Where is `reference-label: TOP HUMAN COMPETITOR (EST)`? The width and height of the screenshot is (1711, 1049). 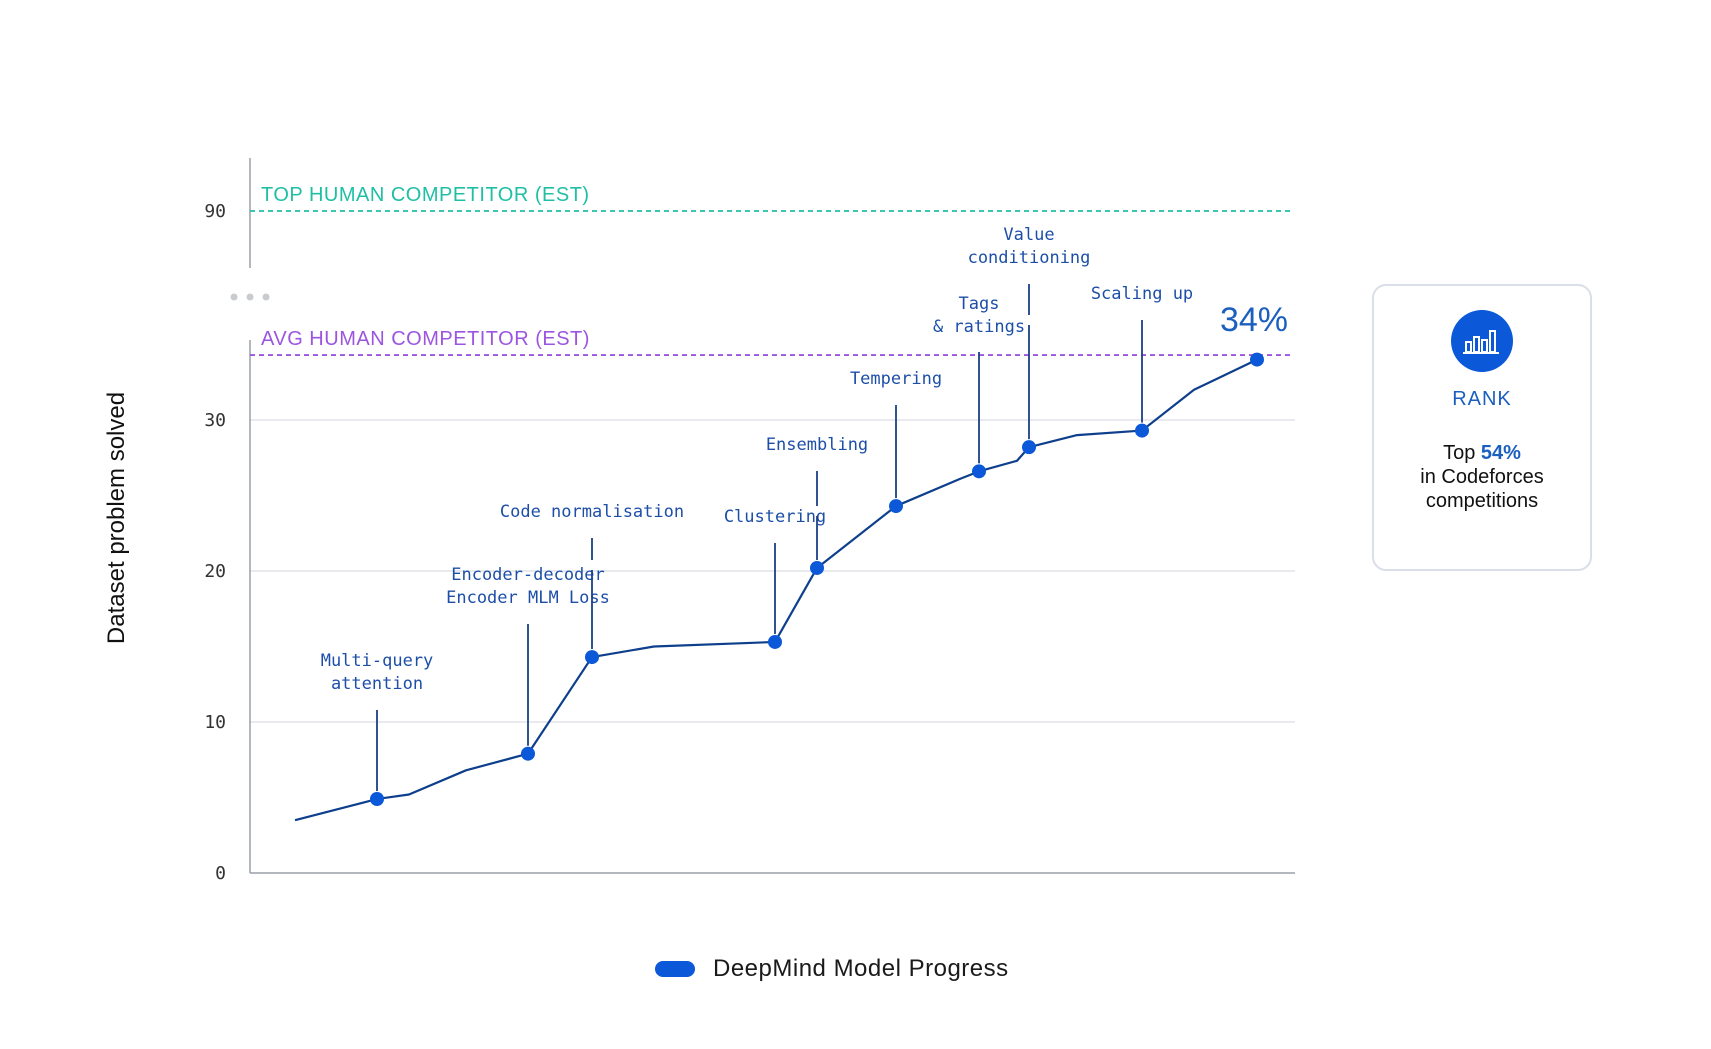
reference-label: TOP HUMAN COMPETITOR (EST) is located at coordinates (425, 195).